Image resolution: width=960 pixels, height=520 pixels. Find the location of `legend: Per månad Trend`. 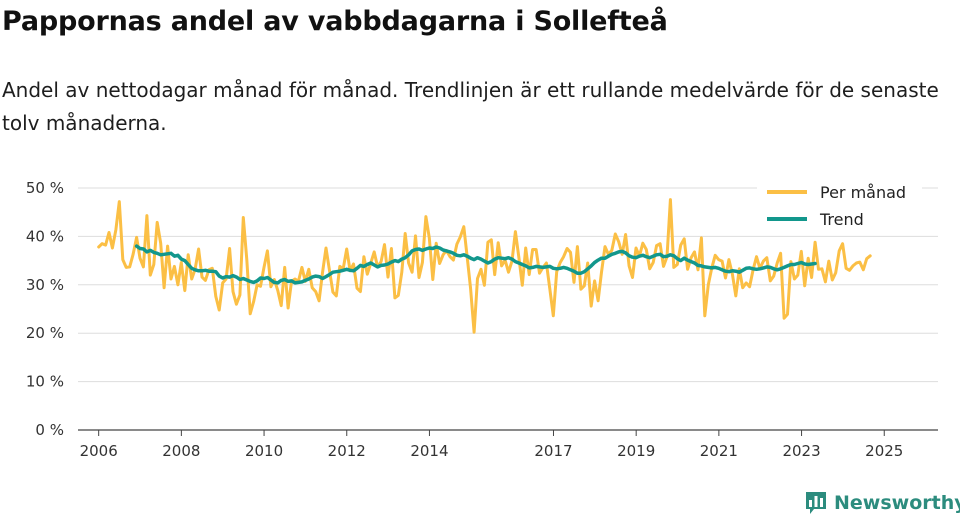

legend: Per månad Trend is located at coordinates (839, 206).